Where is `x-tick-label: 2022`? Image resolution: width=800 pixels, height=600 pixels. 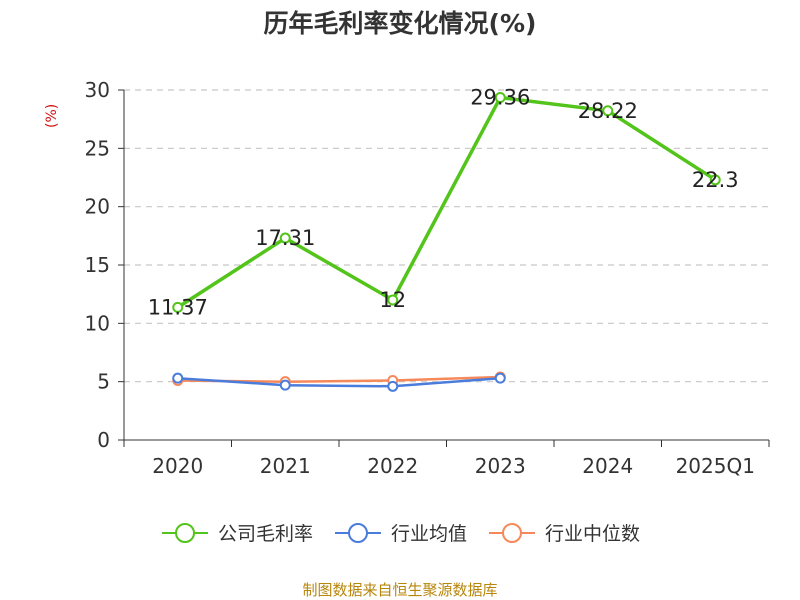 x-tick-label: 2022 is located at coordinates (392, 466).